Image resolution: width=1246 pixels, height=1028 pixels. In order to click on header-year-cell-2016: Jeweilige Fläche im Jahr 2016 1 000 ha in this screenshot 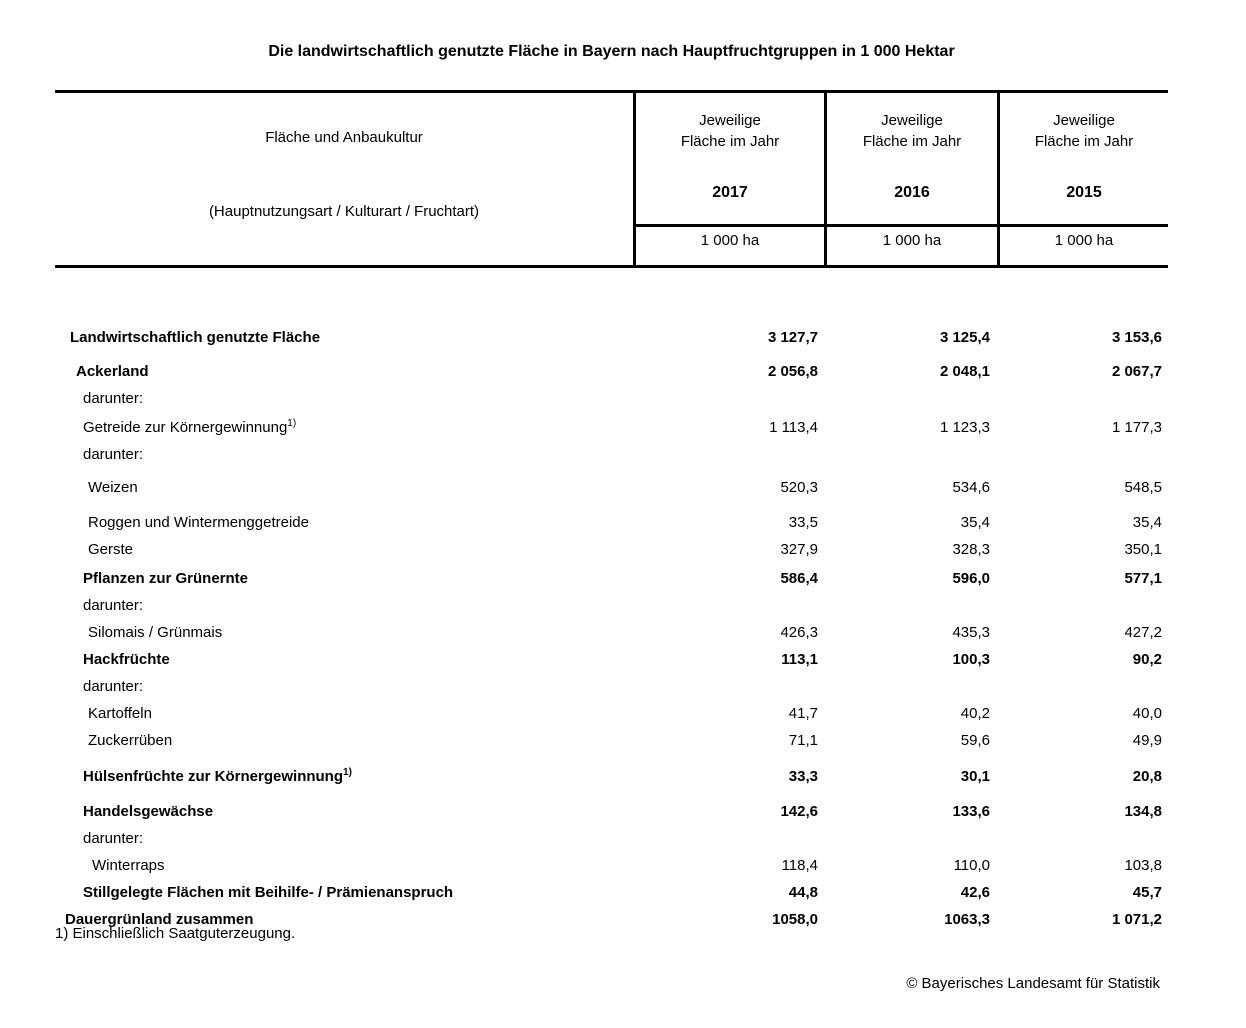, I will do `click(912, 176)`.